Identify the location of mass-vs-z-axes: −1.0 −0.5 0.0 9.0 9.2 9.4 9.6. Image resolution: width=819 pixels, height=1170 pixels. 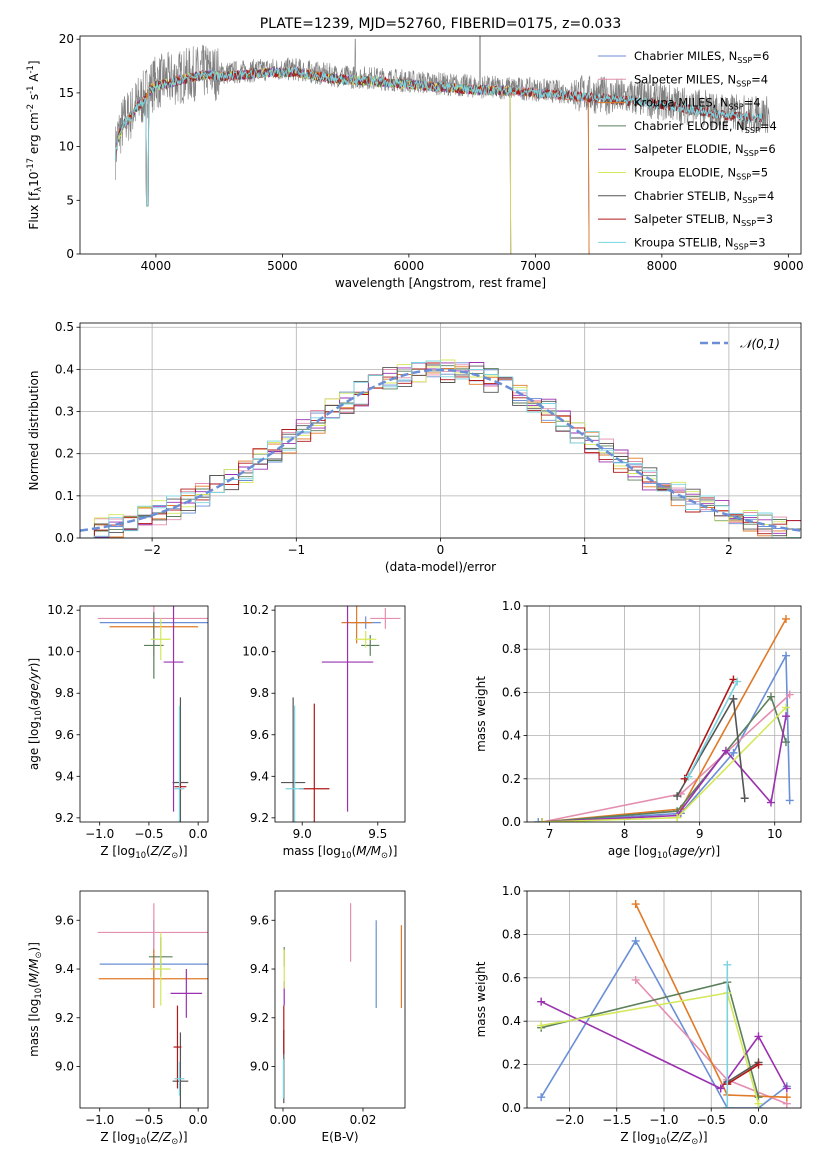
(131, 1020).